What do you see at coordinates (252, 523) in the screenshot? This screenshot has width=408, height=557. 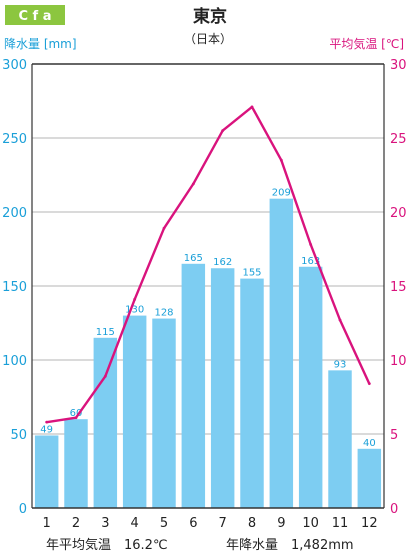 I see `x-tick-label: 8` at bounding box center [252, 523].